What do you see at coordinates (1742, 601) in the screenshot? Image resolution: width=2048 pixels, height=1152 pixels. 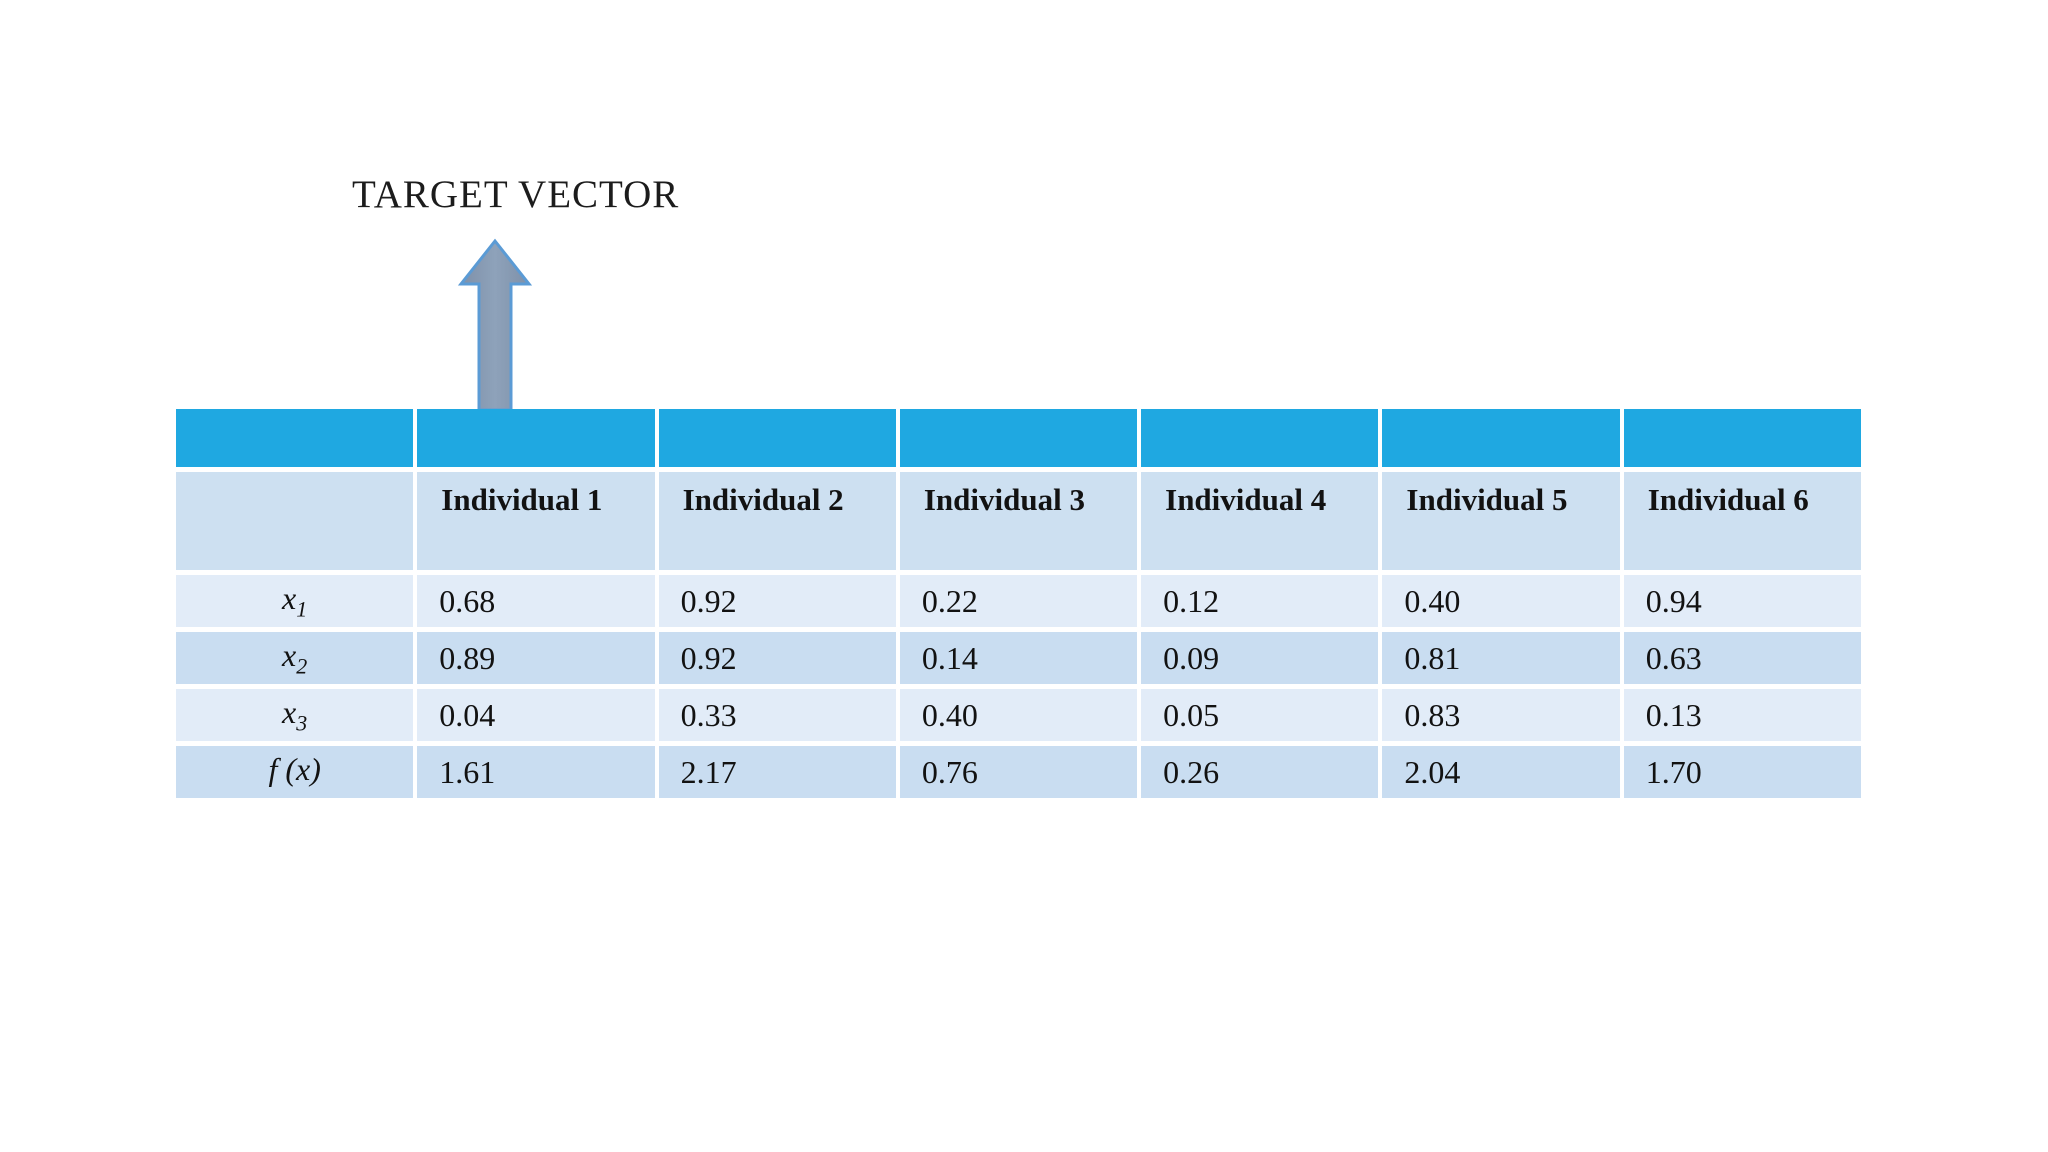 I see `value-cell: 0.94` at bounding box center [1742, 601].